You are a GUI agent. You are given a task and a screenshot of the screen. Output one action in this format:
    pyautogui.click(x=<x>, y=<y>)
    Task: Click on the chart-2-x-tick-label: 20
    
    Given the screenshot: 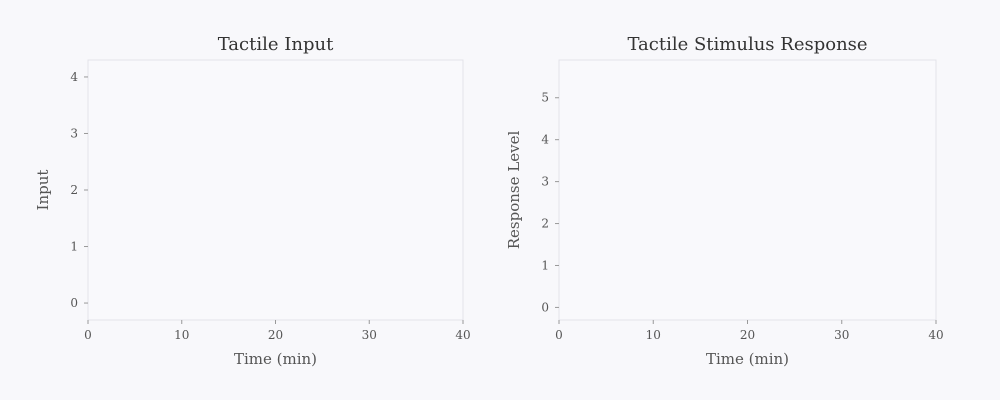 What is the action you would take?
    pyautogui.click(x=747, y=335)
    